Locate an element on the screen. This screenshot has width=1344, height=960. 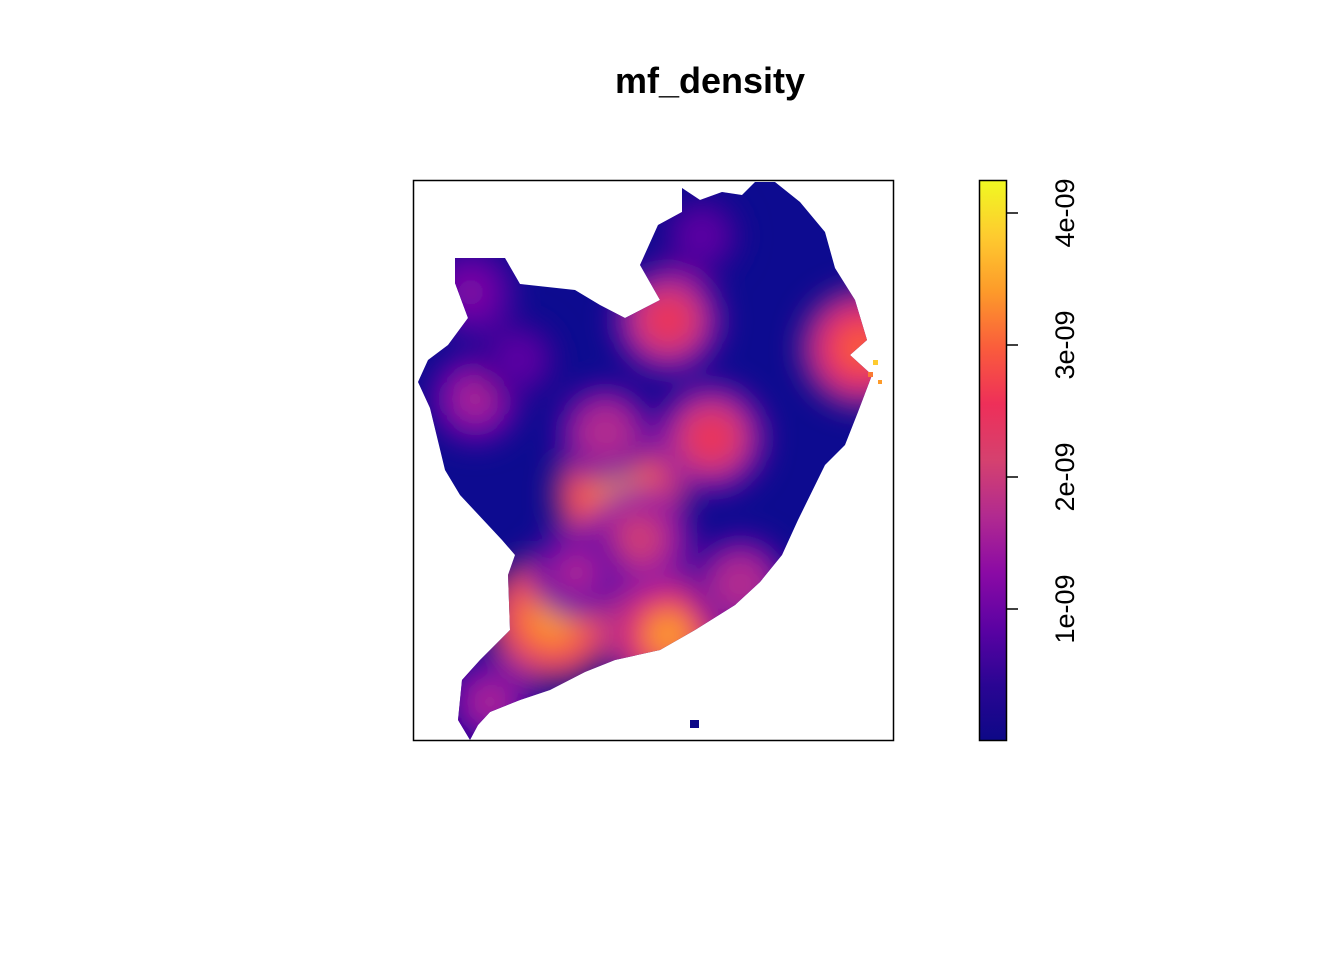
colorbar: 1e-09 2e-09 3e-09 4e-09 is located at coordinates (1029, 460).